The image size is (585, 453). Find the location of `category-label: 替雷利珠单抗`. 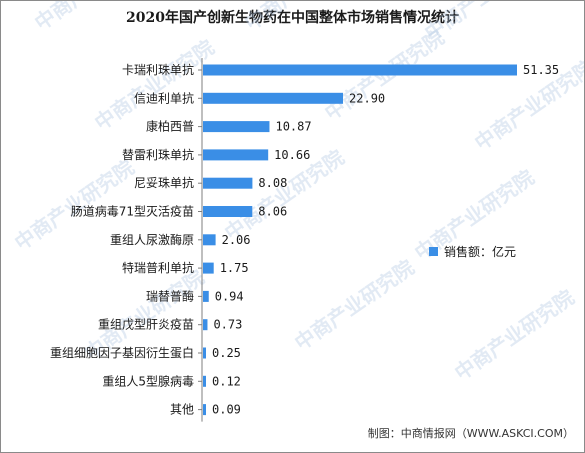

category-label: 替雷利珠单抗 is located at coordinates (158, 154).